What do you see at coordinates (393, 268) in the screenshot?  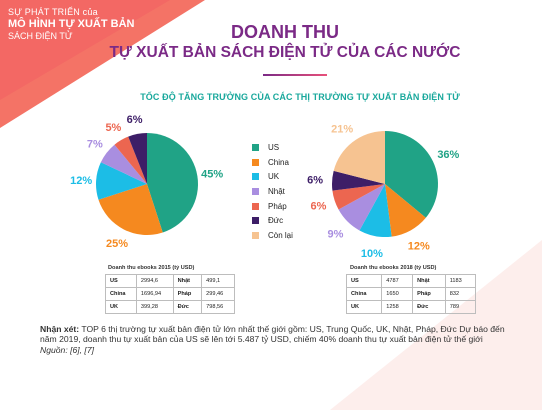 I see `table-2018-caption: Doanh thu ebooks 2018 (tỷ USD)` at bounding box center [393, 268].